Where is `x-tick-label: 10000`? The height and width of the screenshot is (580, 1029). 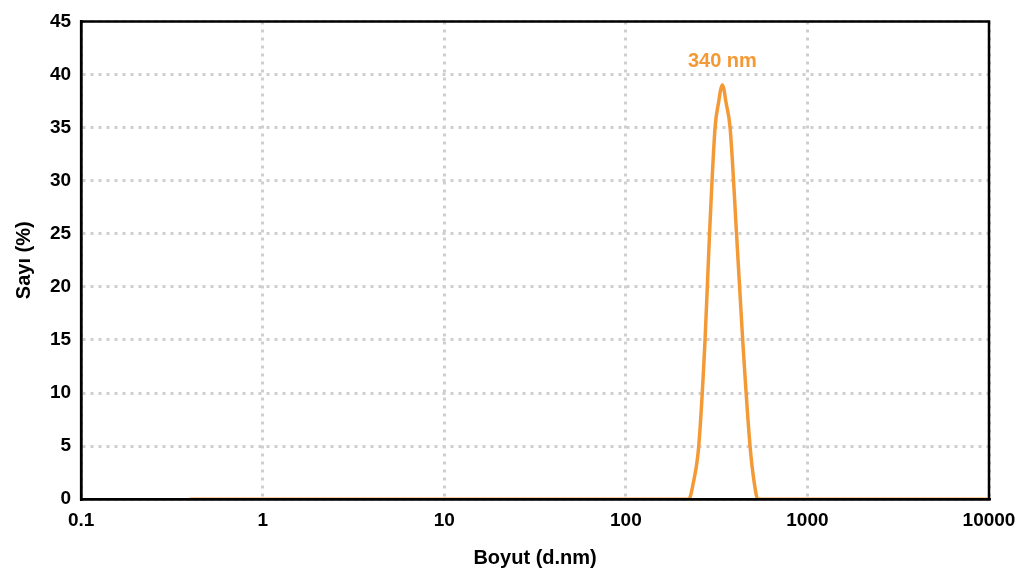
x-tick-label: 10000 is located at coordinates (989, 519).